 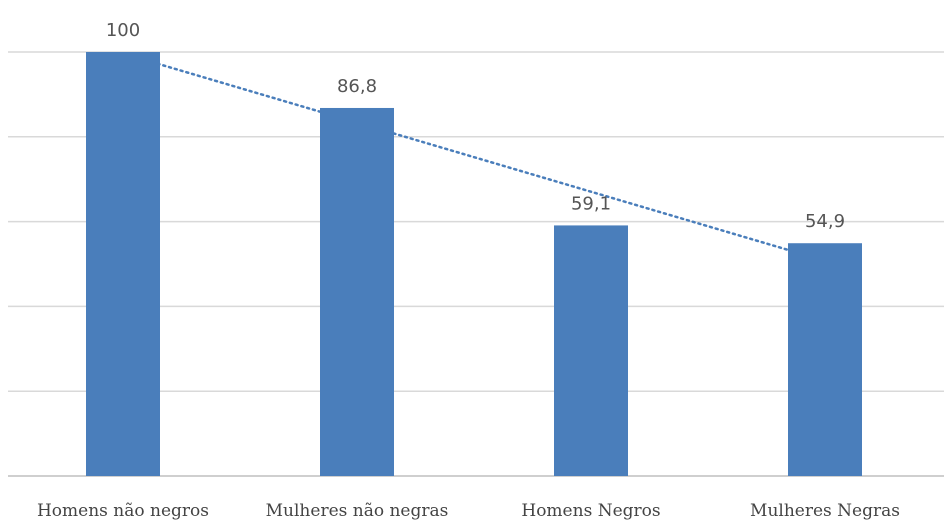 I want to click on data-label: 54,9, so click(x=825, y=221).